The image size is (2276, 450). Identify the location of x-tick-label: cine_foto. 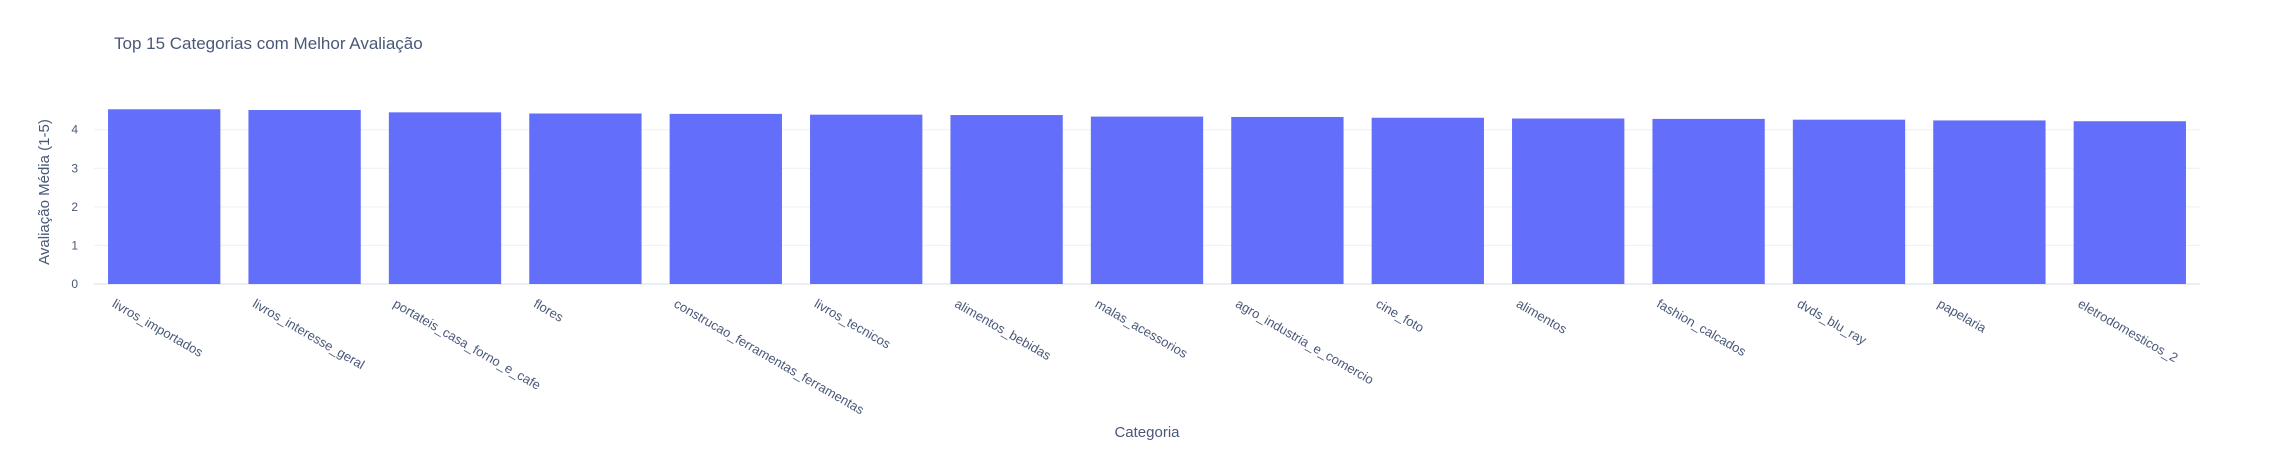
(1400, 315).